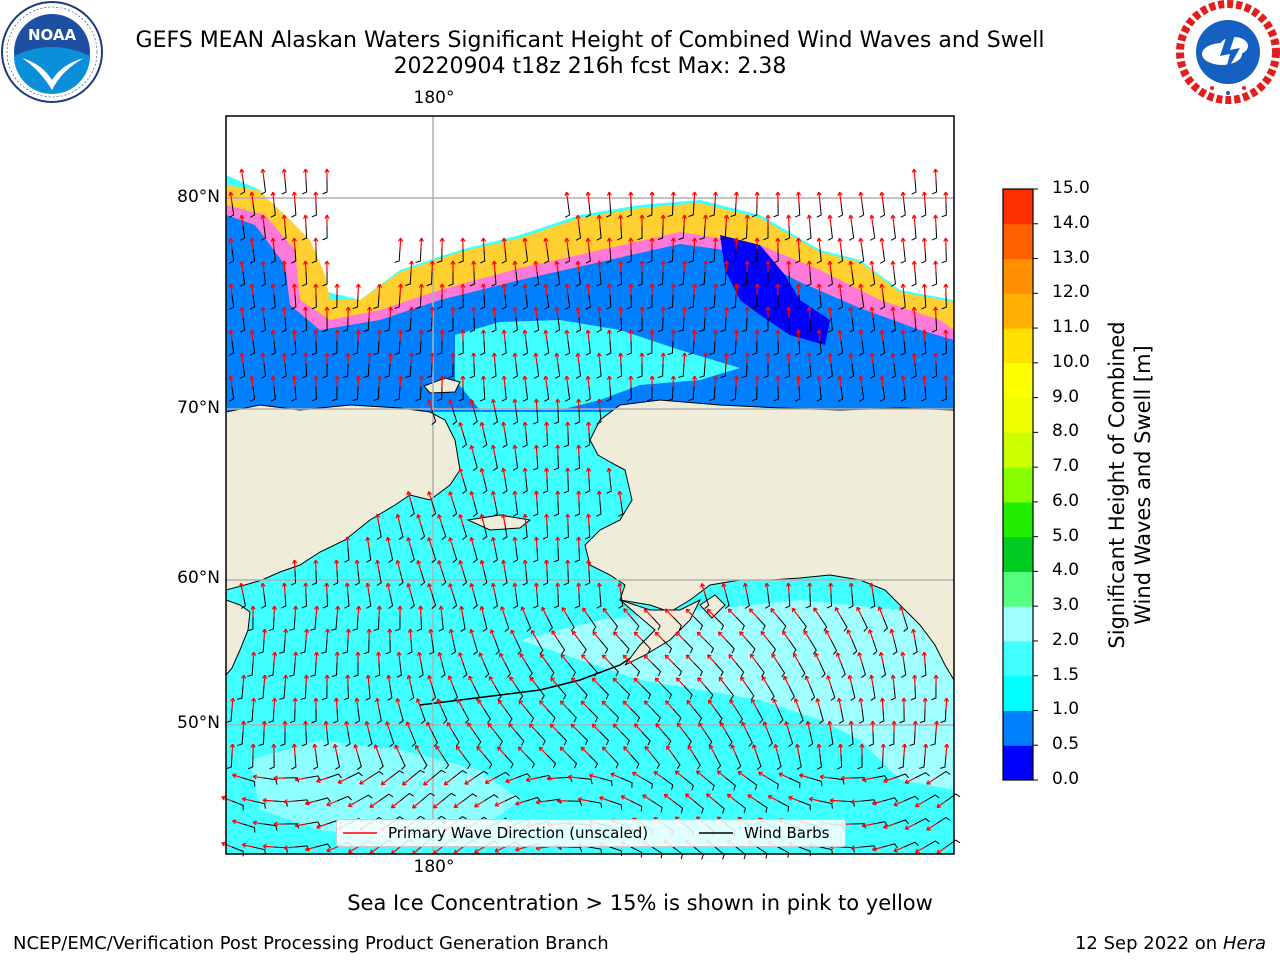  I want to click on colorbar-title-line2: Wind Waves and Swell [m], so click(1143, 485).